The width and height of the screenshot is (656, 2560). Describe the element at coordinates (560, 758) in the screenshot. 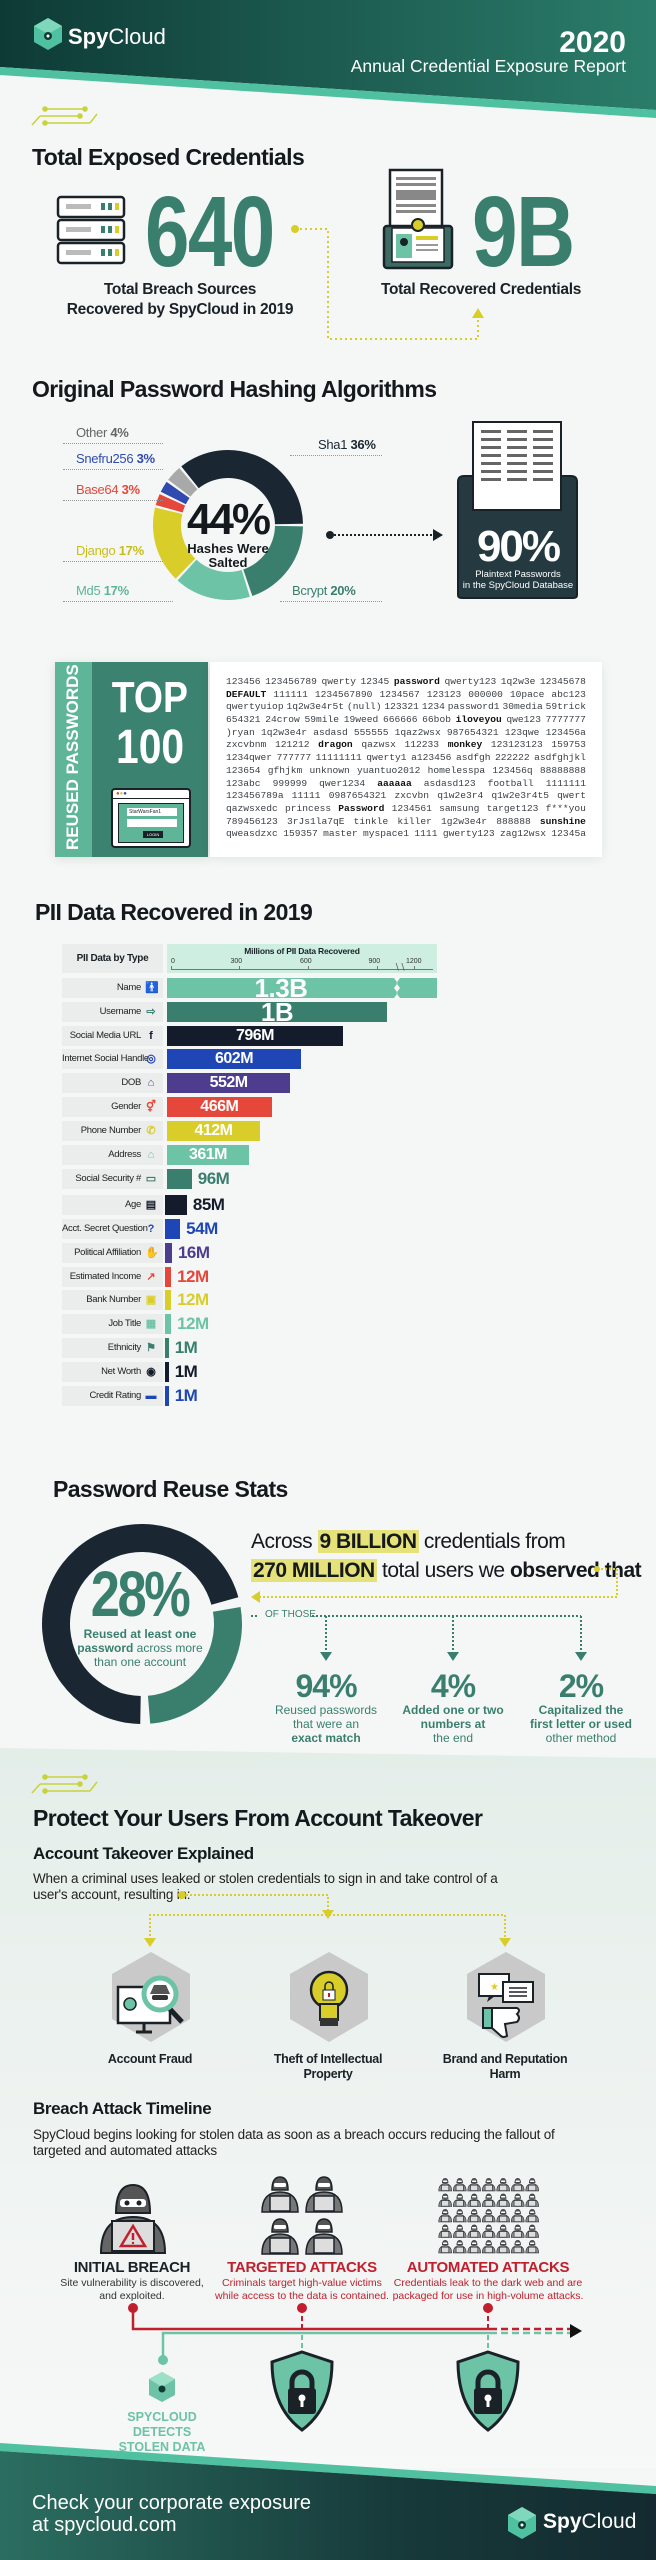

I see `password-token: asdfghjkl` at that location.